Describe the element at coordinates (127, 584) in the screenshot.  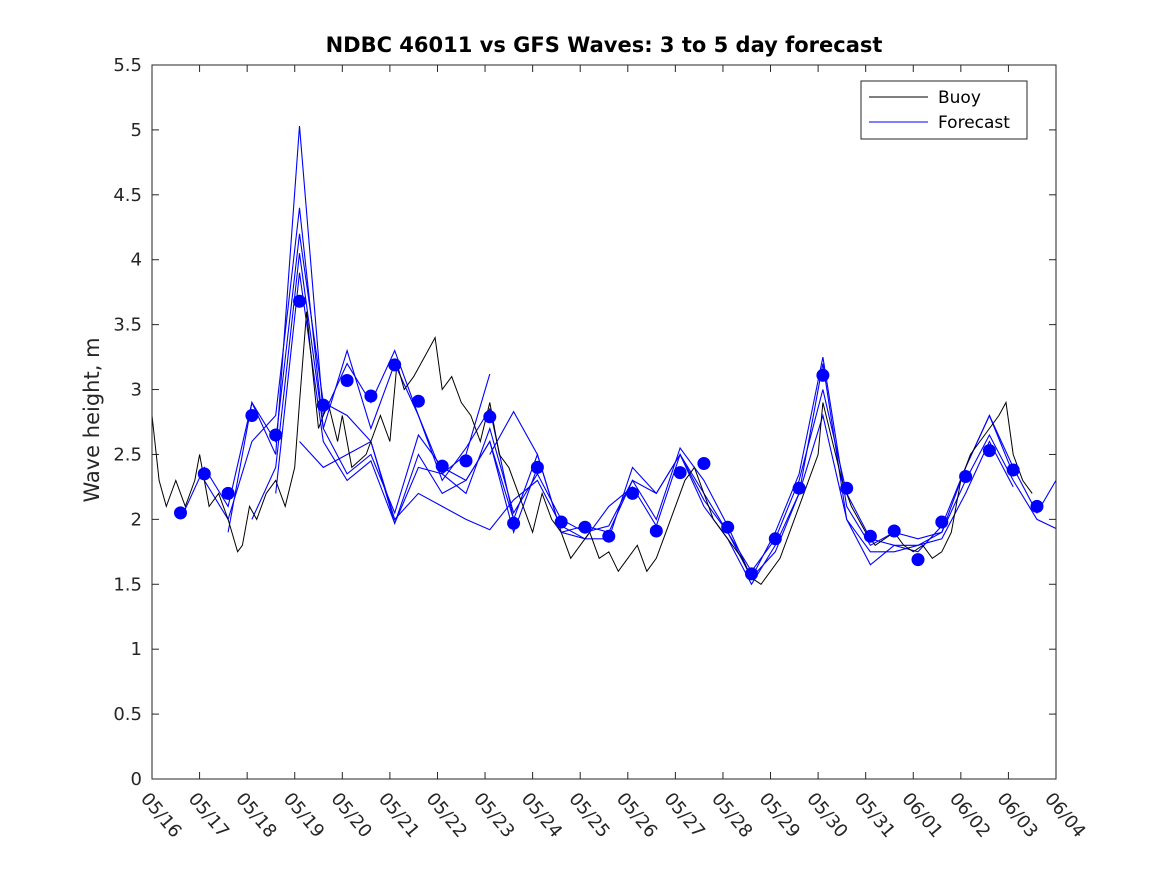
I see `y-tick-label: 1.5` at that location.